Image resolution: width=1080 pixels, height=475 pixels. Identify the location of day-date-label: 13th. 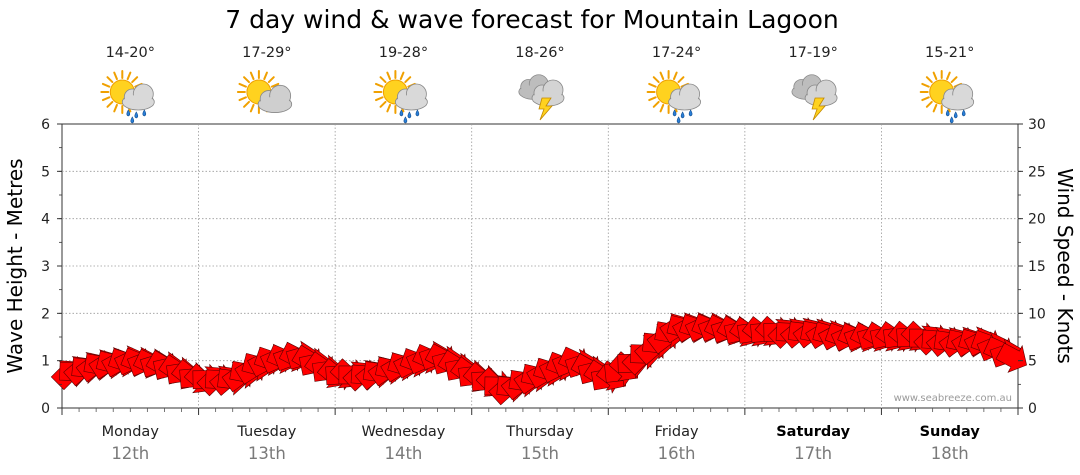
(267, 453).